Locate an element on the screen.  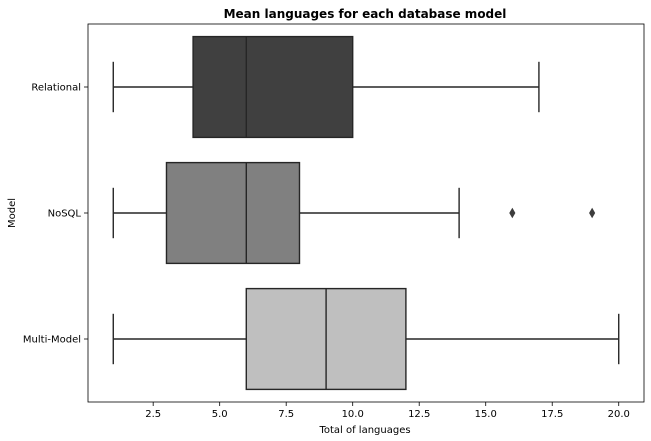
y-tick-label-relational: Relational is located at coordinates (56, 88).